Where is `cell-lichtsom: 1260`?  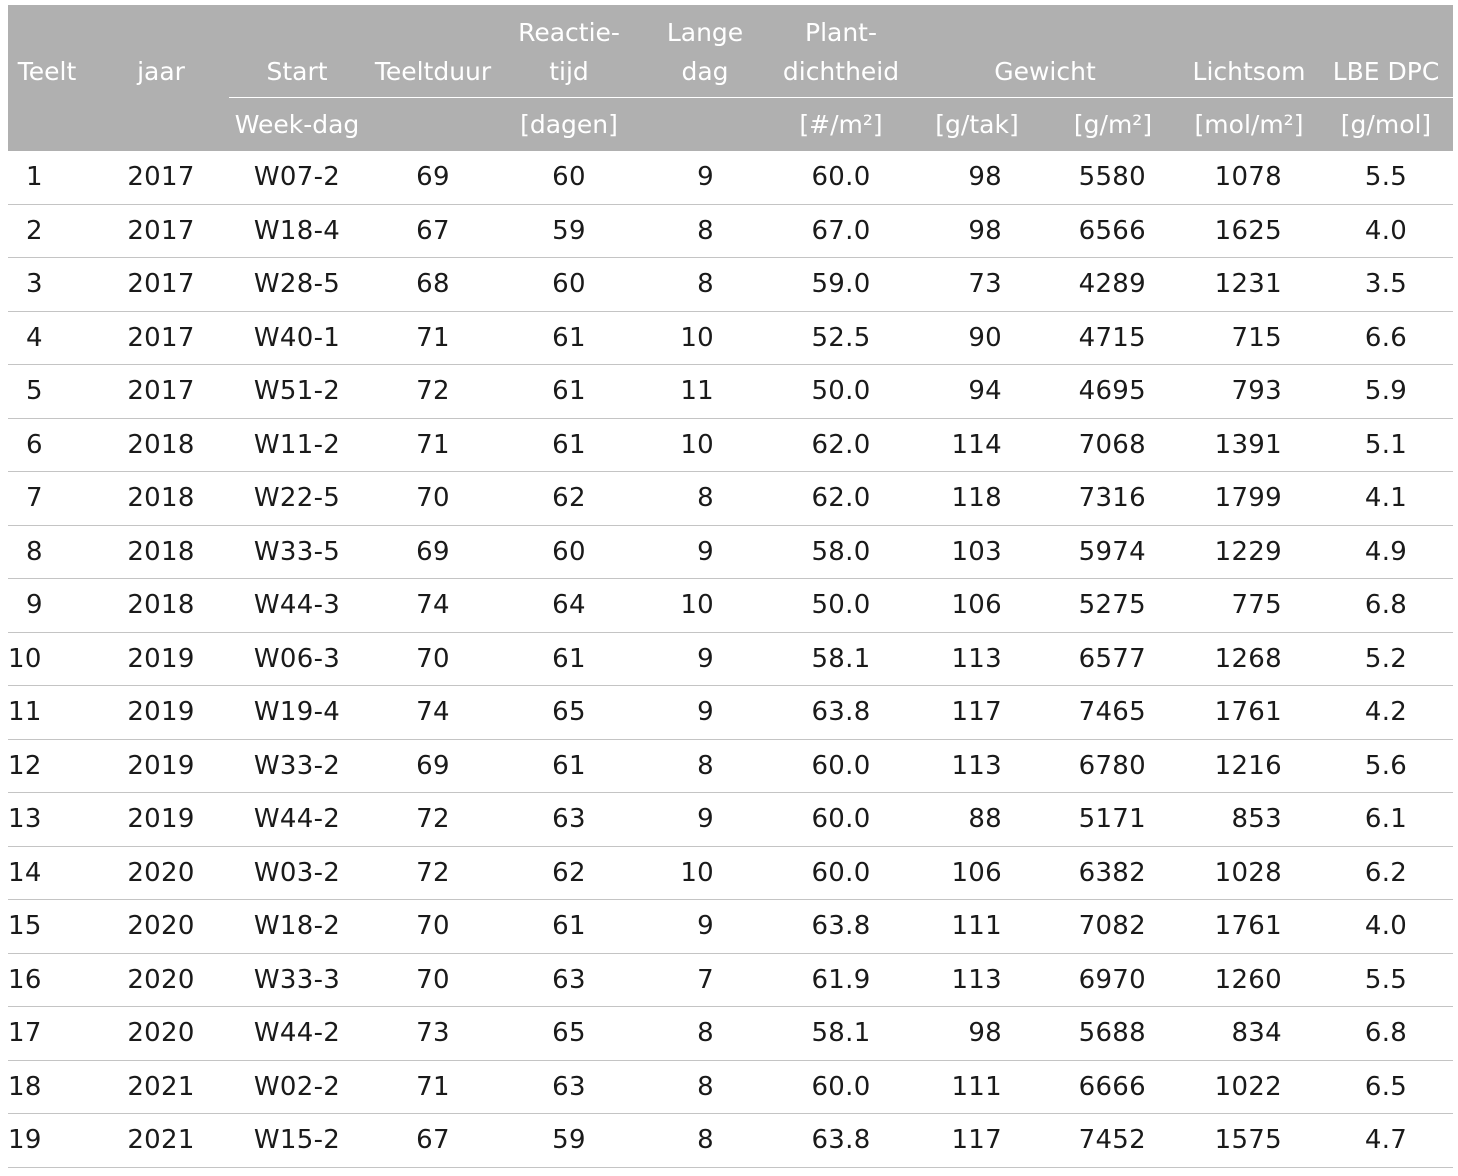
cell-lichtsom: 1260 is located at coordinates (1248, 979).